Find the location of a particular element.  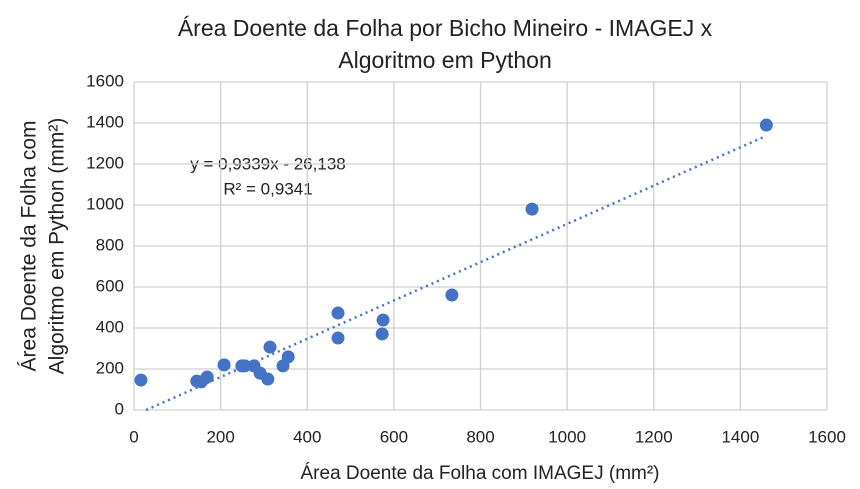

x-axis-label: Área Doente da Folha com IMAGEJ (mm²) is located at coordinates (480, 473).